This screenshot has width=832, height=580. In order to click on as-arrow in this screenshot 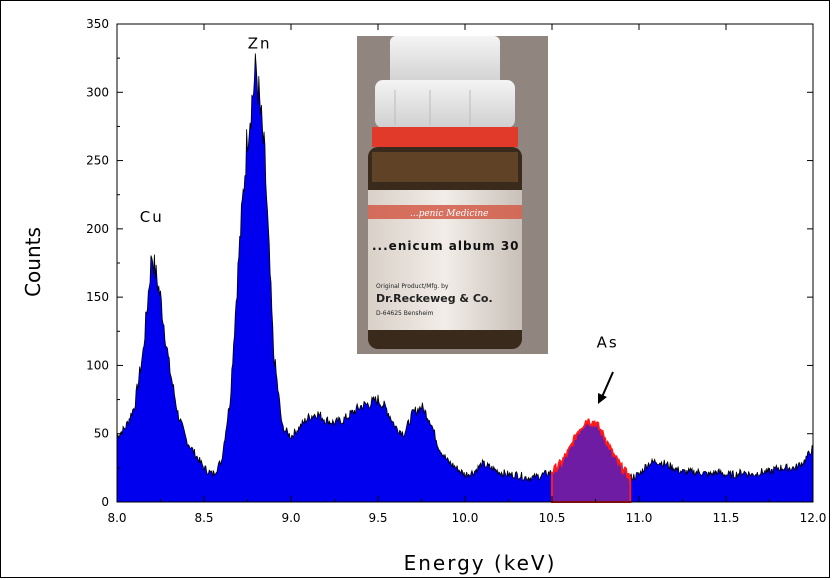, I will do `click(606, 387)`.